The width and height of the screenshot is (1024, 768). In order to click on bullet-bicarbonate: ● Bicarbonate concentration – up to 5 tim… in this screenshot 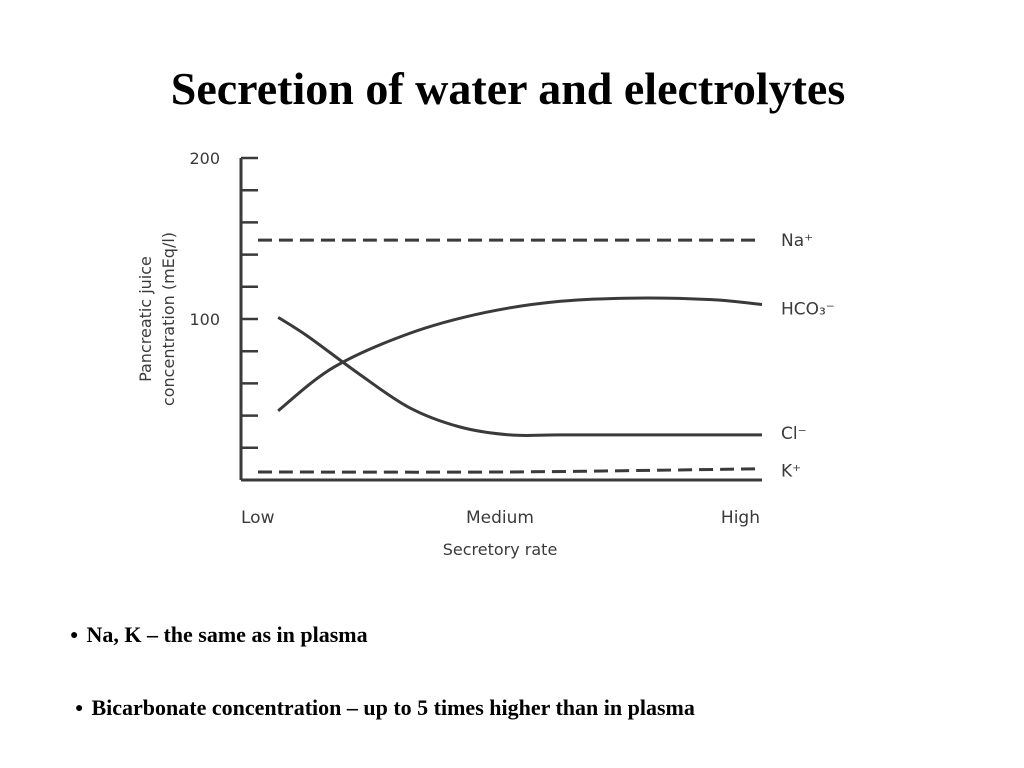, I will do `click(385, 708)`.